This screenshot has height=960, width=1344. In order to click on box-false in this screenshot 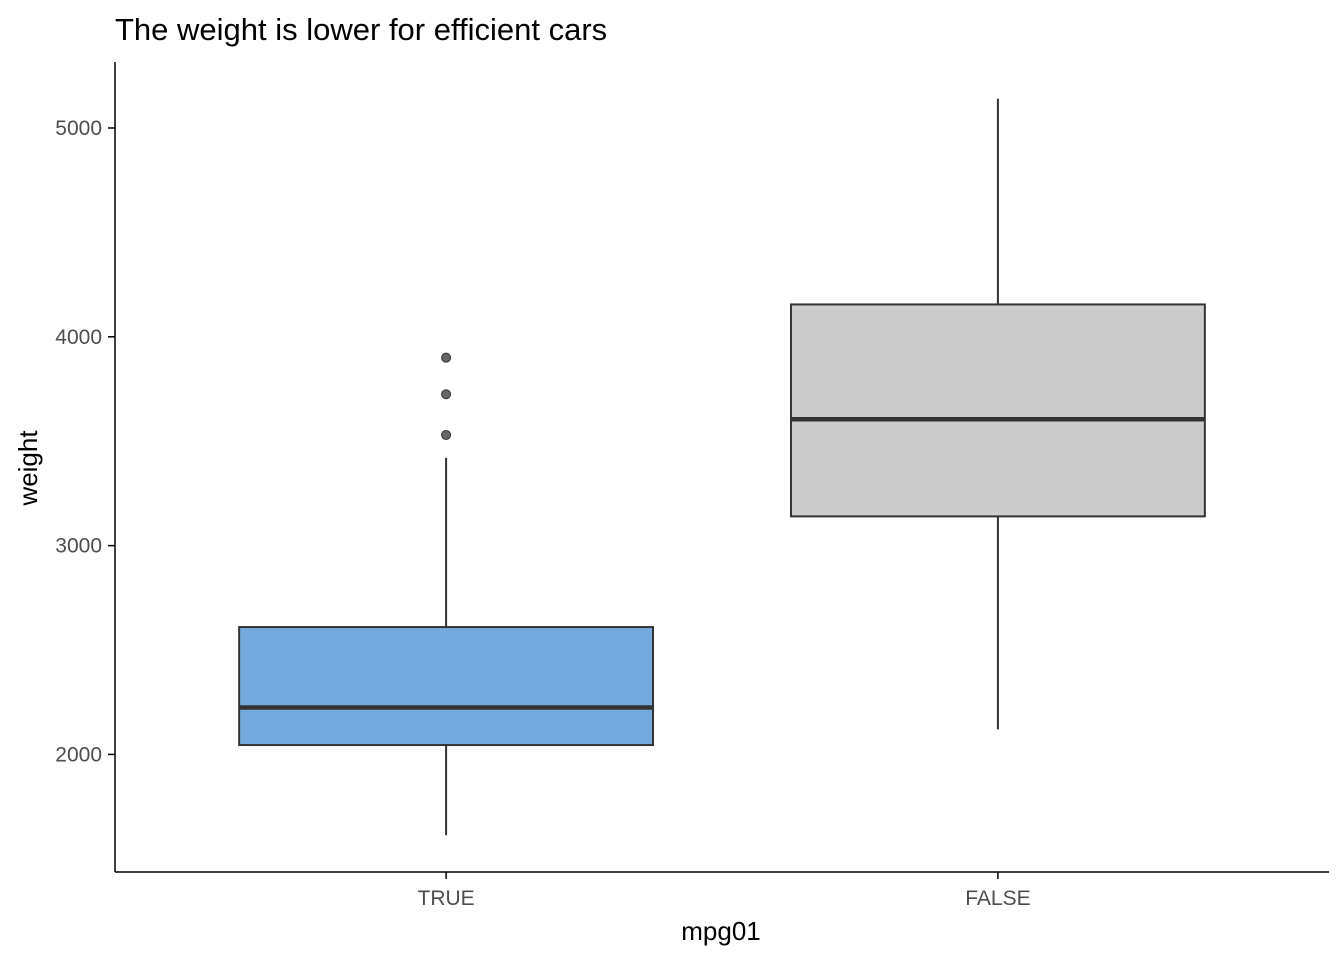, I will do `click(997, 410)`.